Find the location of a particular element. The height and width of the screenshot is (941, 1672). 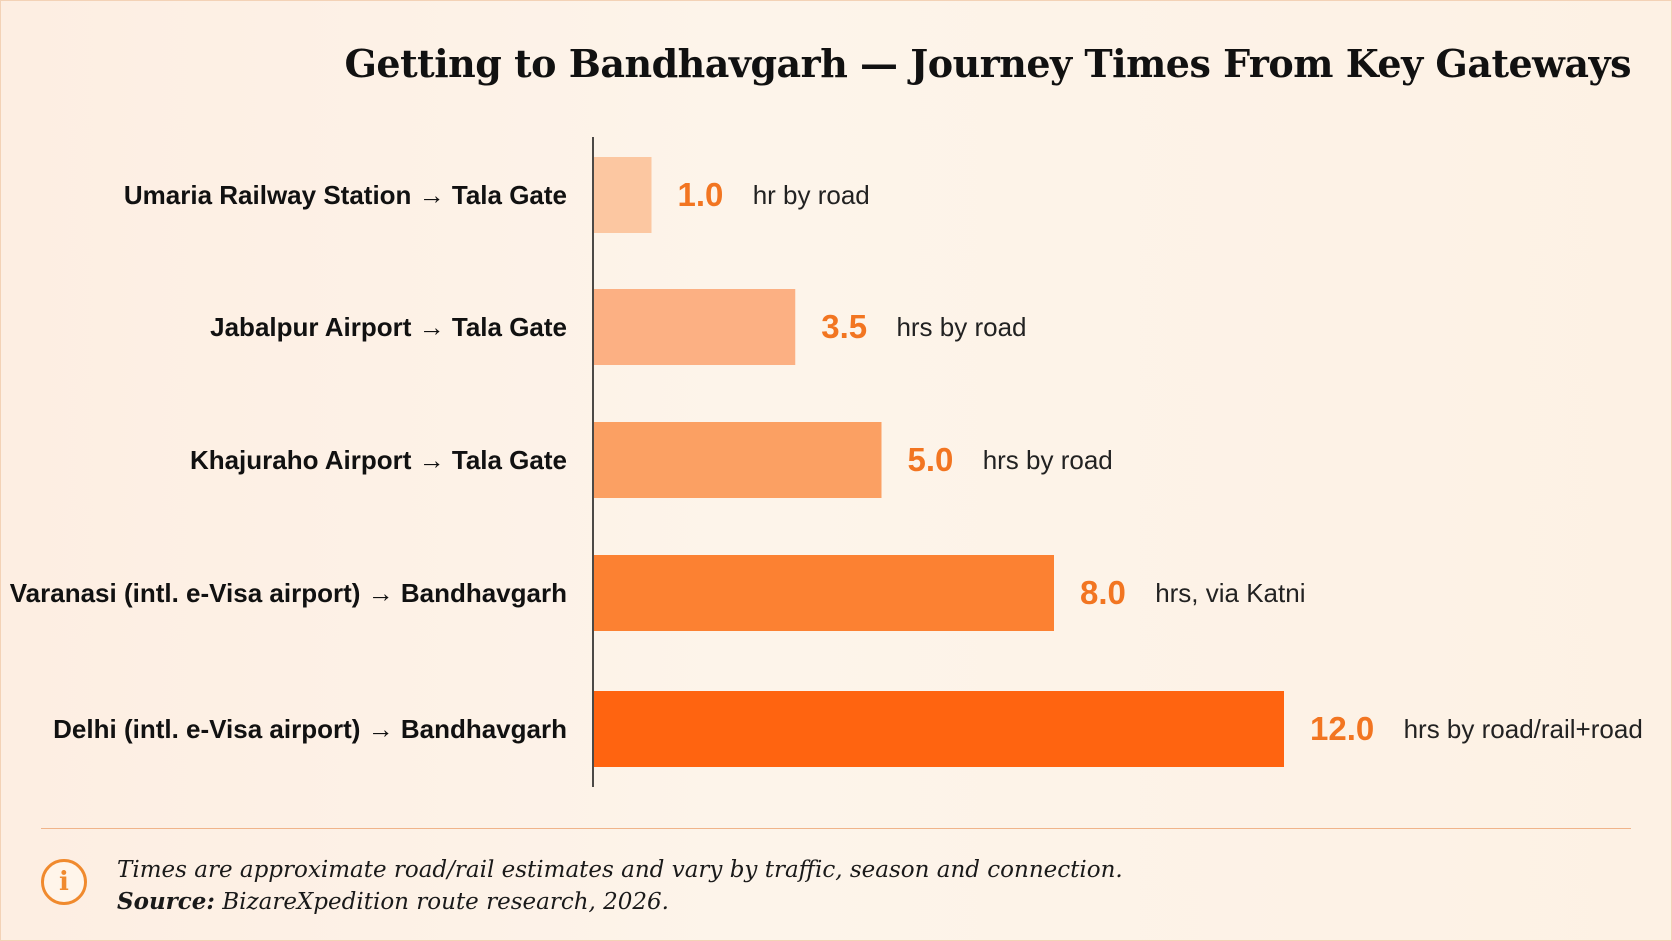

source-text: BizareXpedition route research, 2026. is located at coordinates (441, 902).